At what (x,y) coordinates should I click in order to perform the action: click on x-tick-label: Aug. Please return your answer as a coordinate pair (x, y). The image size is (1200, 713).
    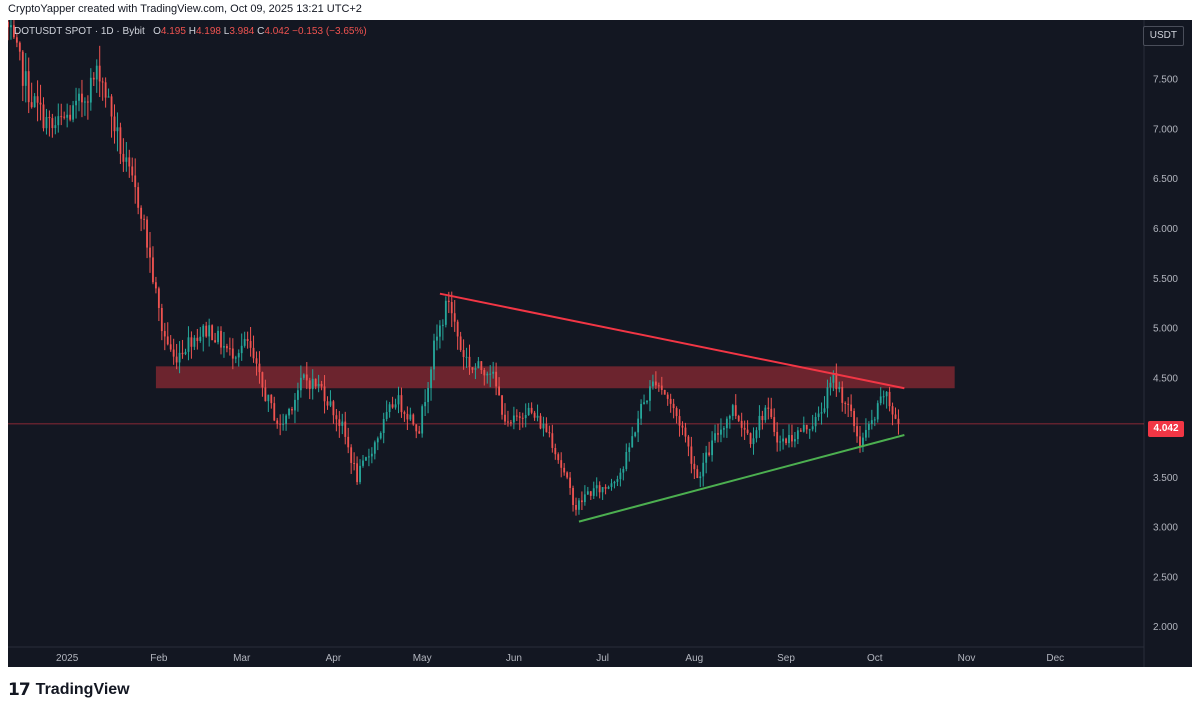
    Looking at the image, I should click on (694, 658).